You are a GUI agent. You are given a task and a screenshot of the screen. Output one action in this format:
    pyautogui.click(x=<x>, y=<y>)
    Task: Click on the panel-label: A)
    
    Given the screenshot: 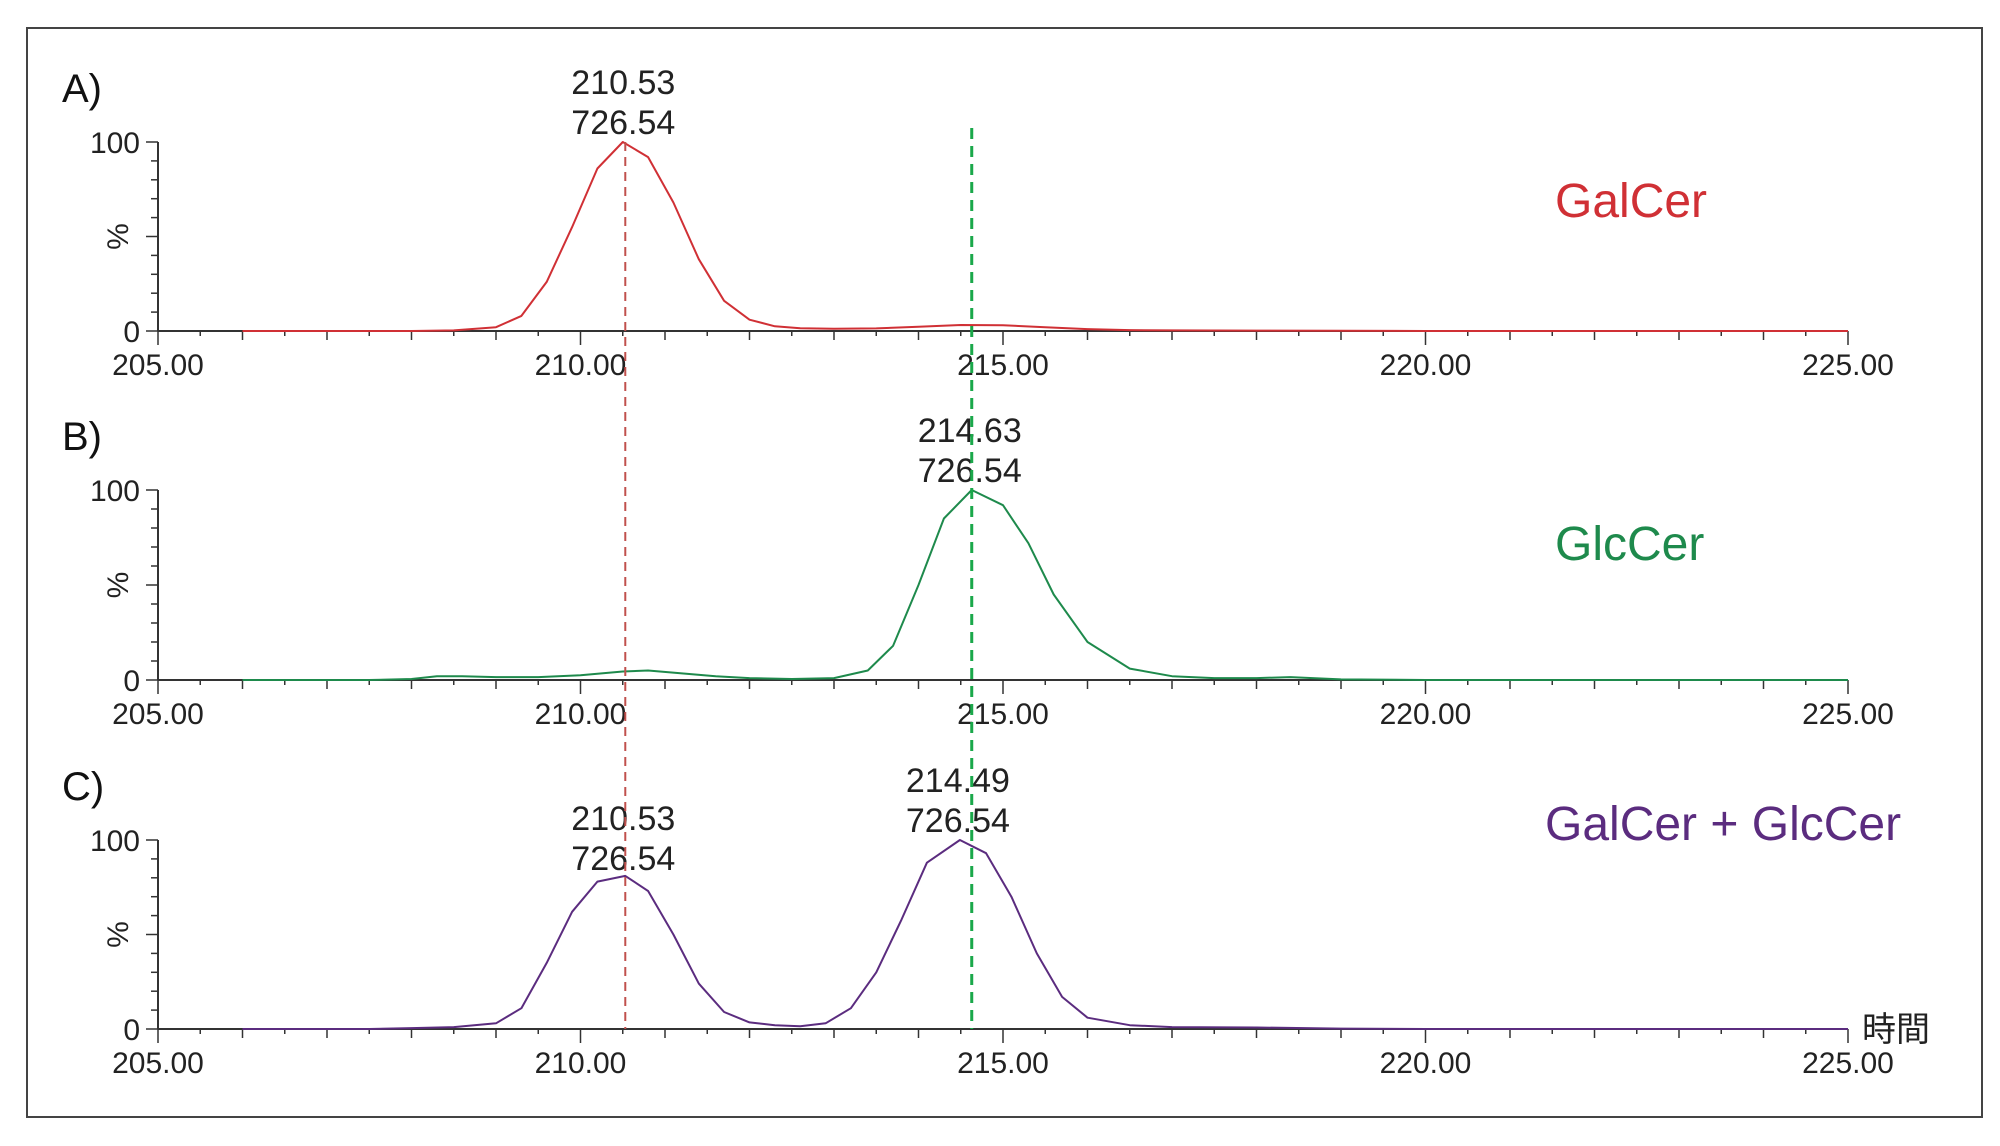 What is the action you would take?
    pyautogui.click(x=82, y=89)
    